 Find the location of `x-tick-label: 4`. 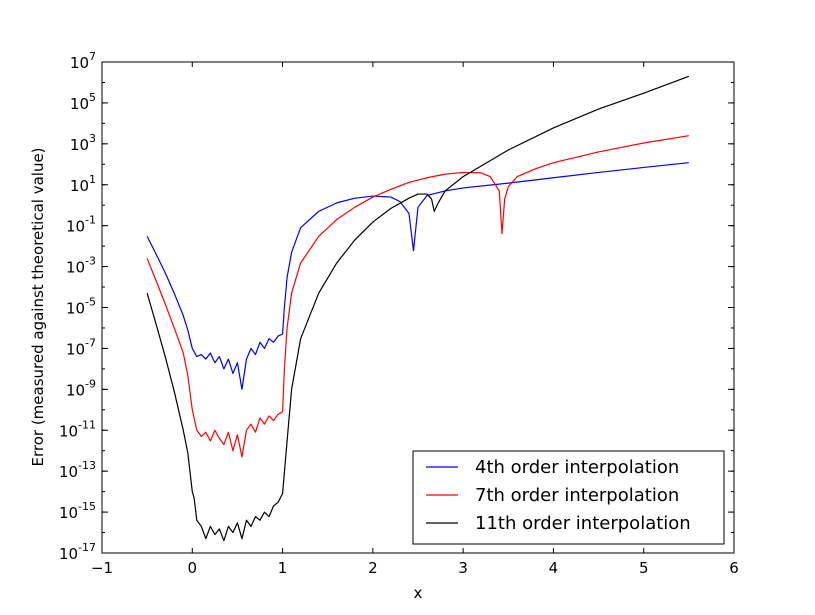

x-tick-label: 4 is located at coordinates (554, 568).